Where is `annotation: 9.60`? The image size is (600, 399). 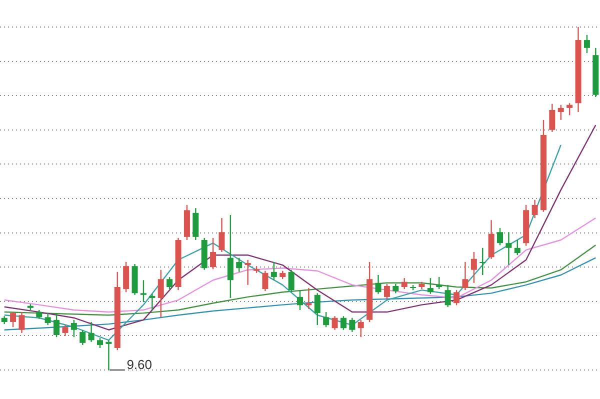 annotation: 9.60 is located at coordinates (139, 364).